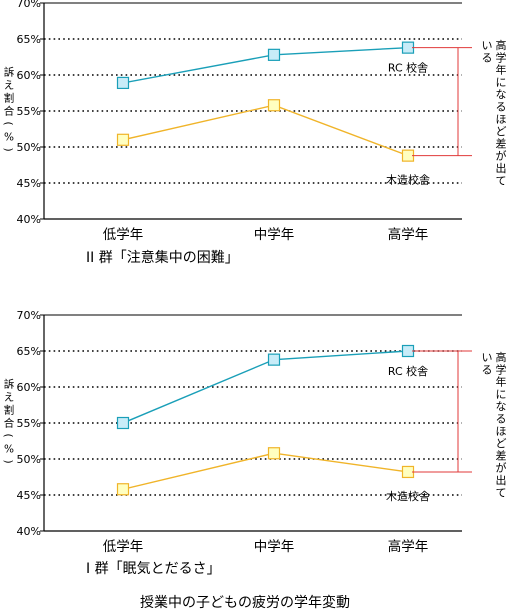 Image resolution: width=512 pixels, height=612 pixels. Describe the element at coordinates (153, 569) in the screenshot. I see `chart-caption: I 群「眠気とだるさ」` at that location.